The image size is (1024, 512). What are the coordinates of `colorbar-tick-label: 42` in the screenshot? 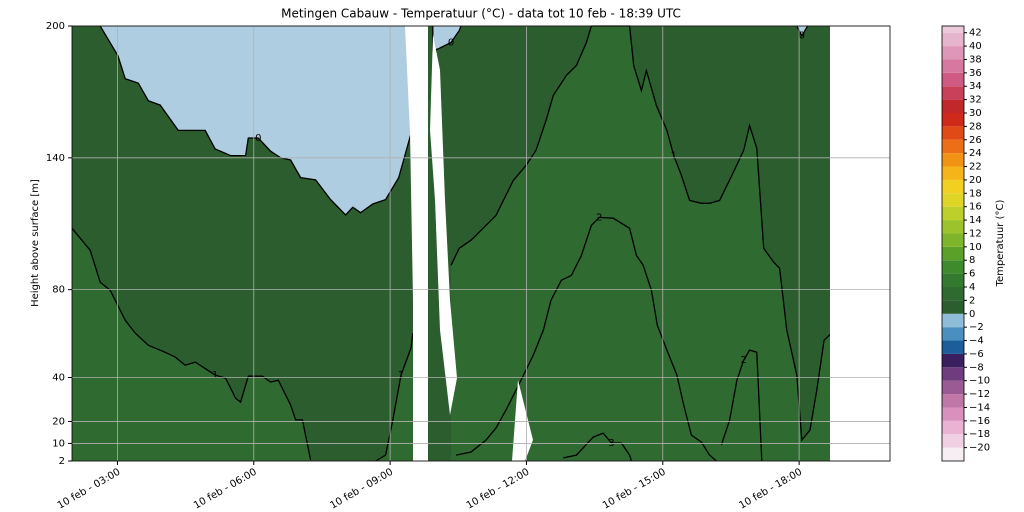 It's located at (975, 33).